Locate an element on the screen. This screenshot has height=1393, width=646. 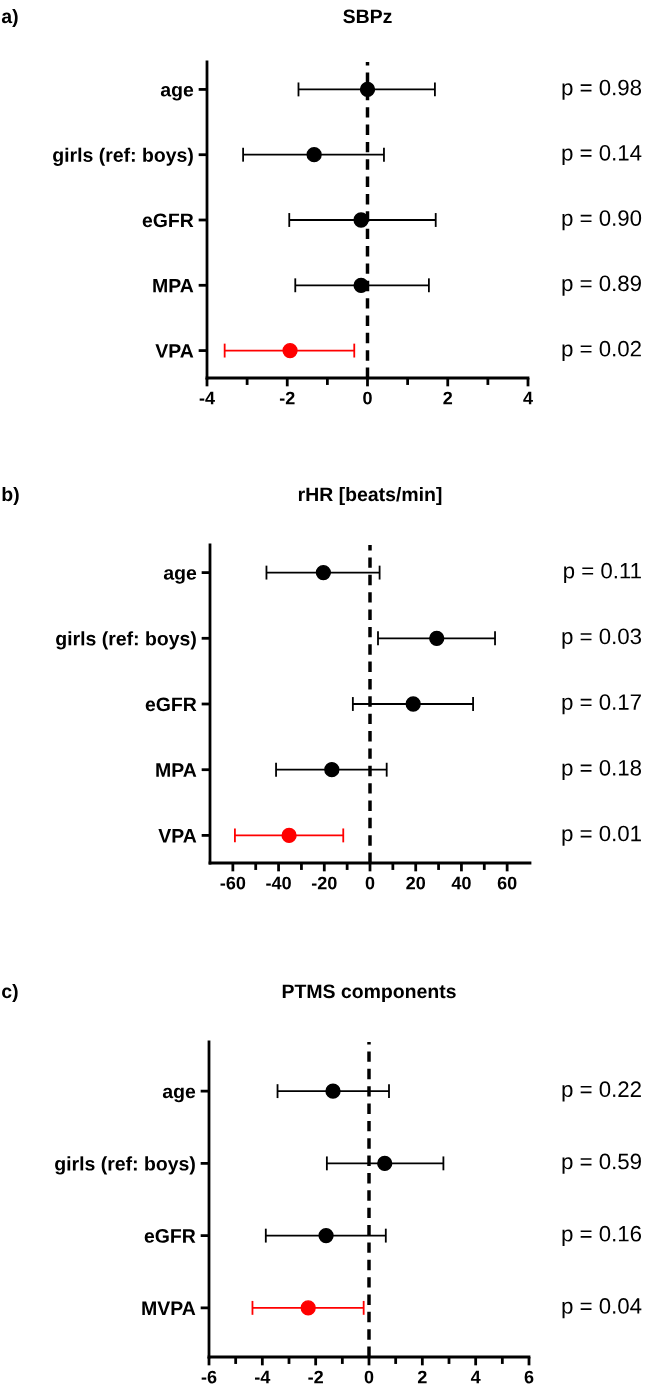
text: p = 0.98 is located at coordinates (602, 89).